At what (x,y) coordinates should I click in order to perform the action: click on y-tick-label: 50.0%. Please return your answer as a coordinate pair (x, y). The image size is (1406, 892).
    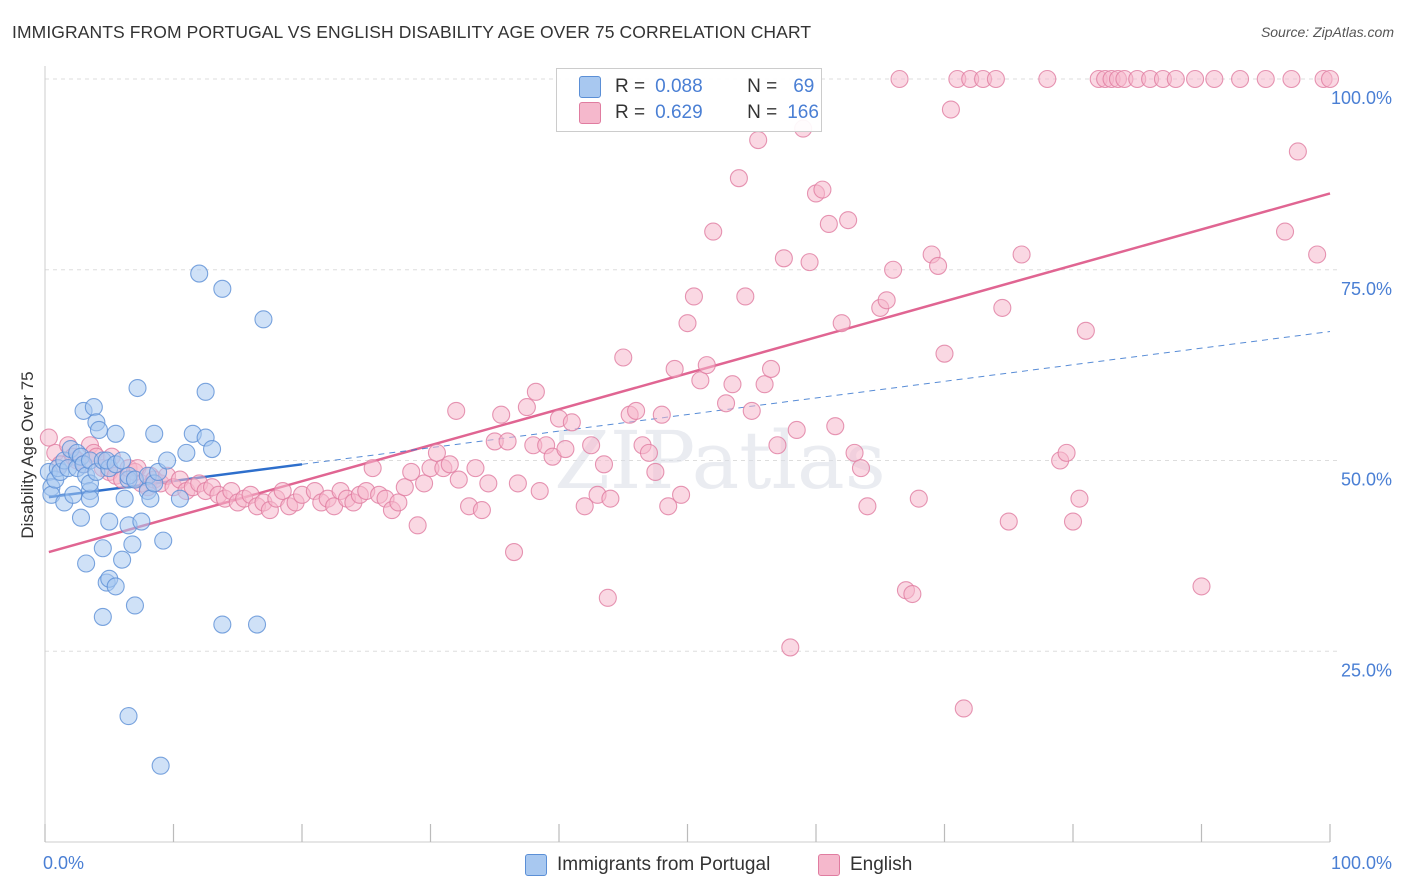
    Looking at the image, I should click on (1366, 480).